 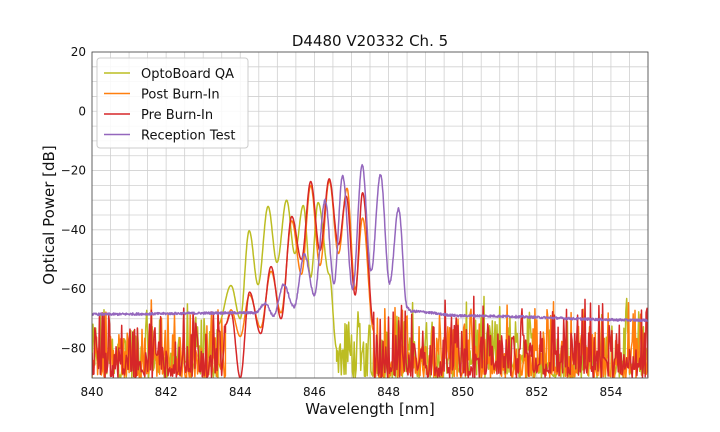 I want to click on y-tick-label: −80, so click(x=73, y=348).